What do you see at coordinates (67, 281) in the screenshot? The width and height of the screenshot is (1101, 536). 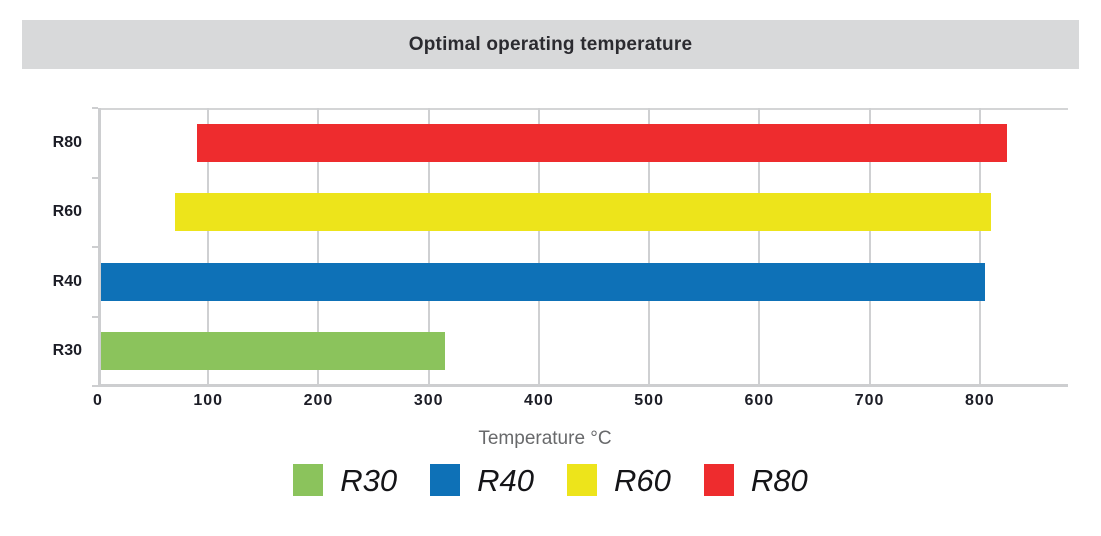 I see `y-label-r40: R40` at bounding box center [67, 281].